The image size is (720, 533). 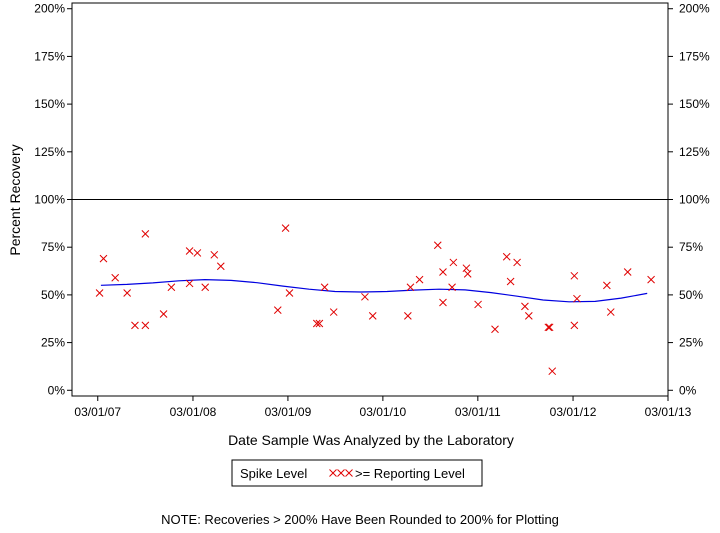 What do you see at coordinates (691, 343) in the screenshot?
I see `y-tick-label-right: 25%` at bounding box center [691, 343].